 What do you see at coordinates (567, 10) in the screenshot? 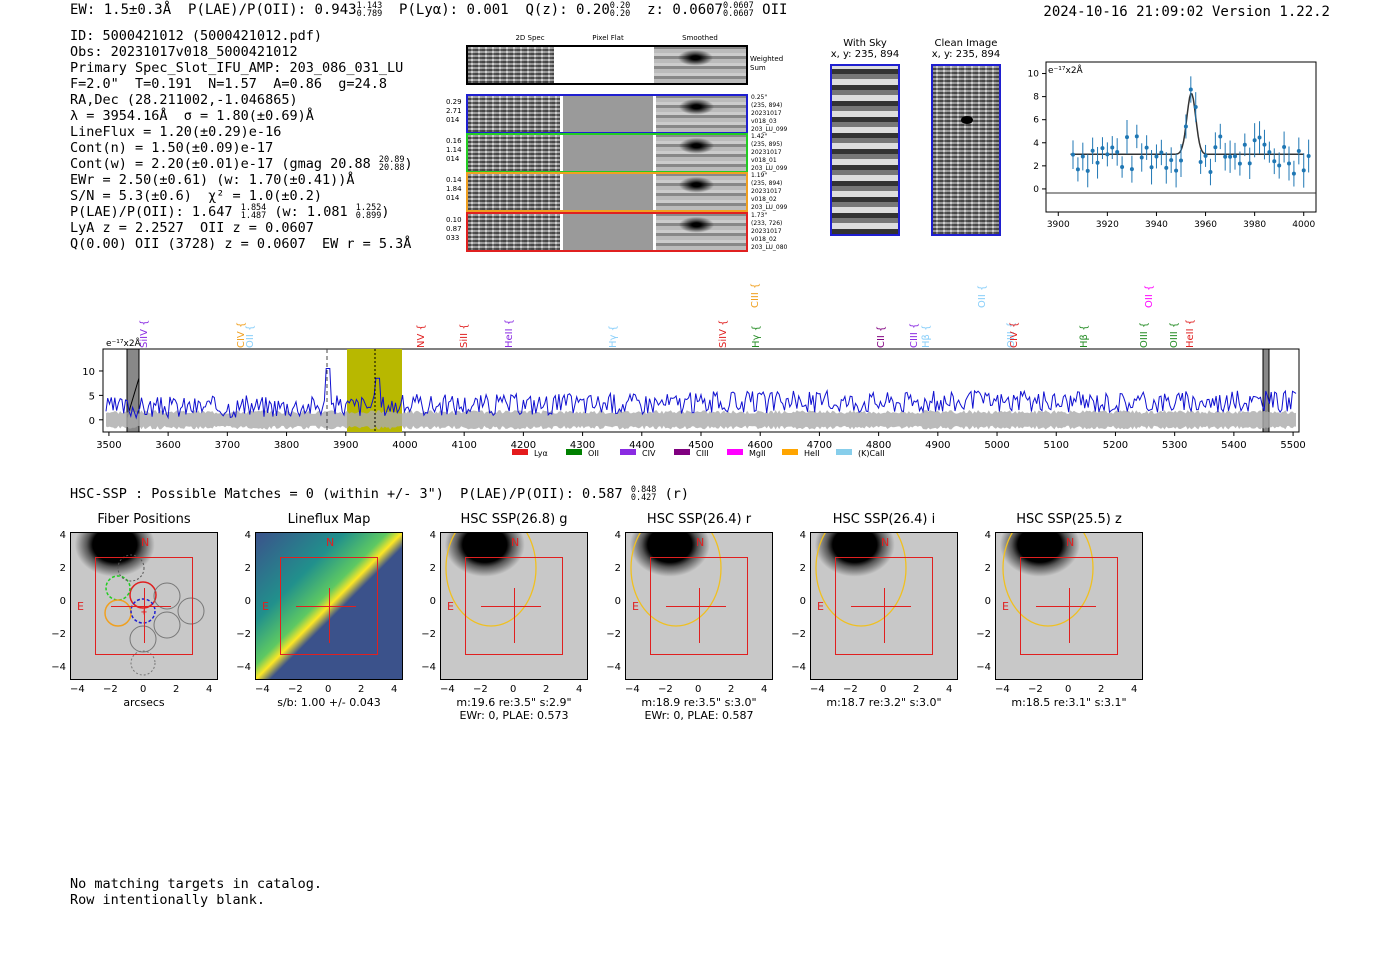
I see `qz-value: Q(z): 0.20` at bounding box center [567, 10].